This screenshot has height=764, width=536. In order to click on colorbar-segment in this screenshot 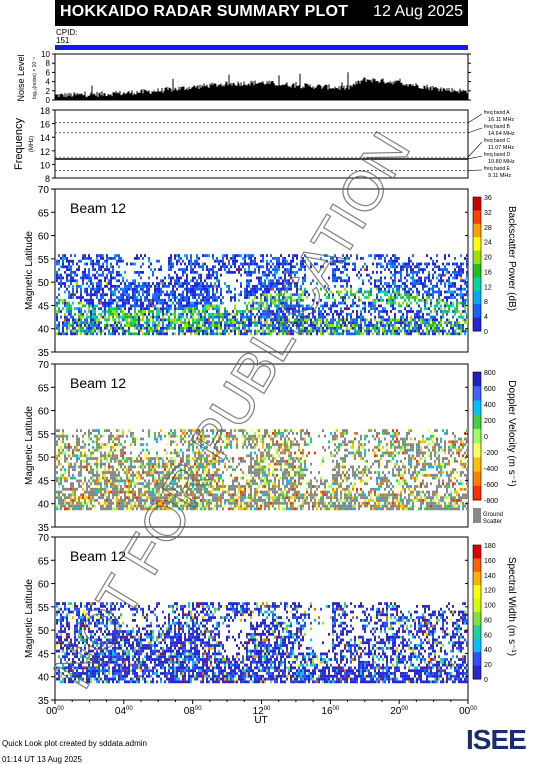, I will do `click(477, 311)`.